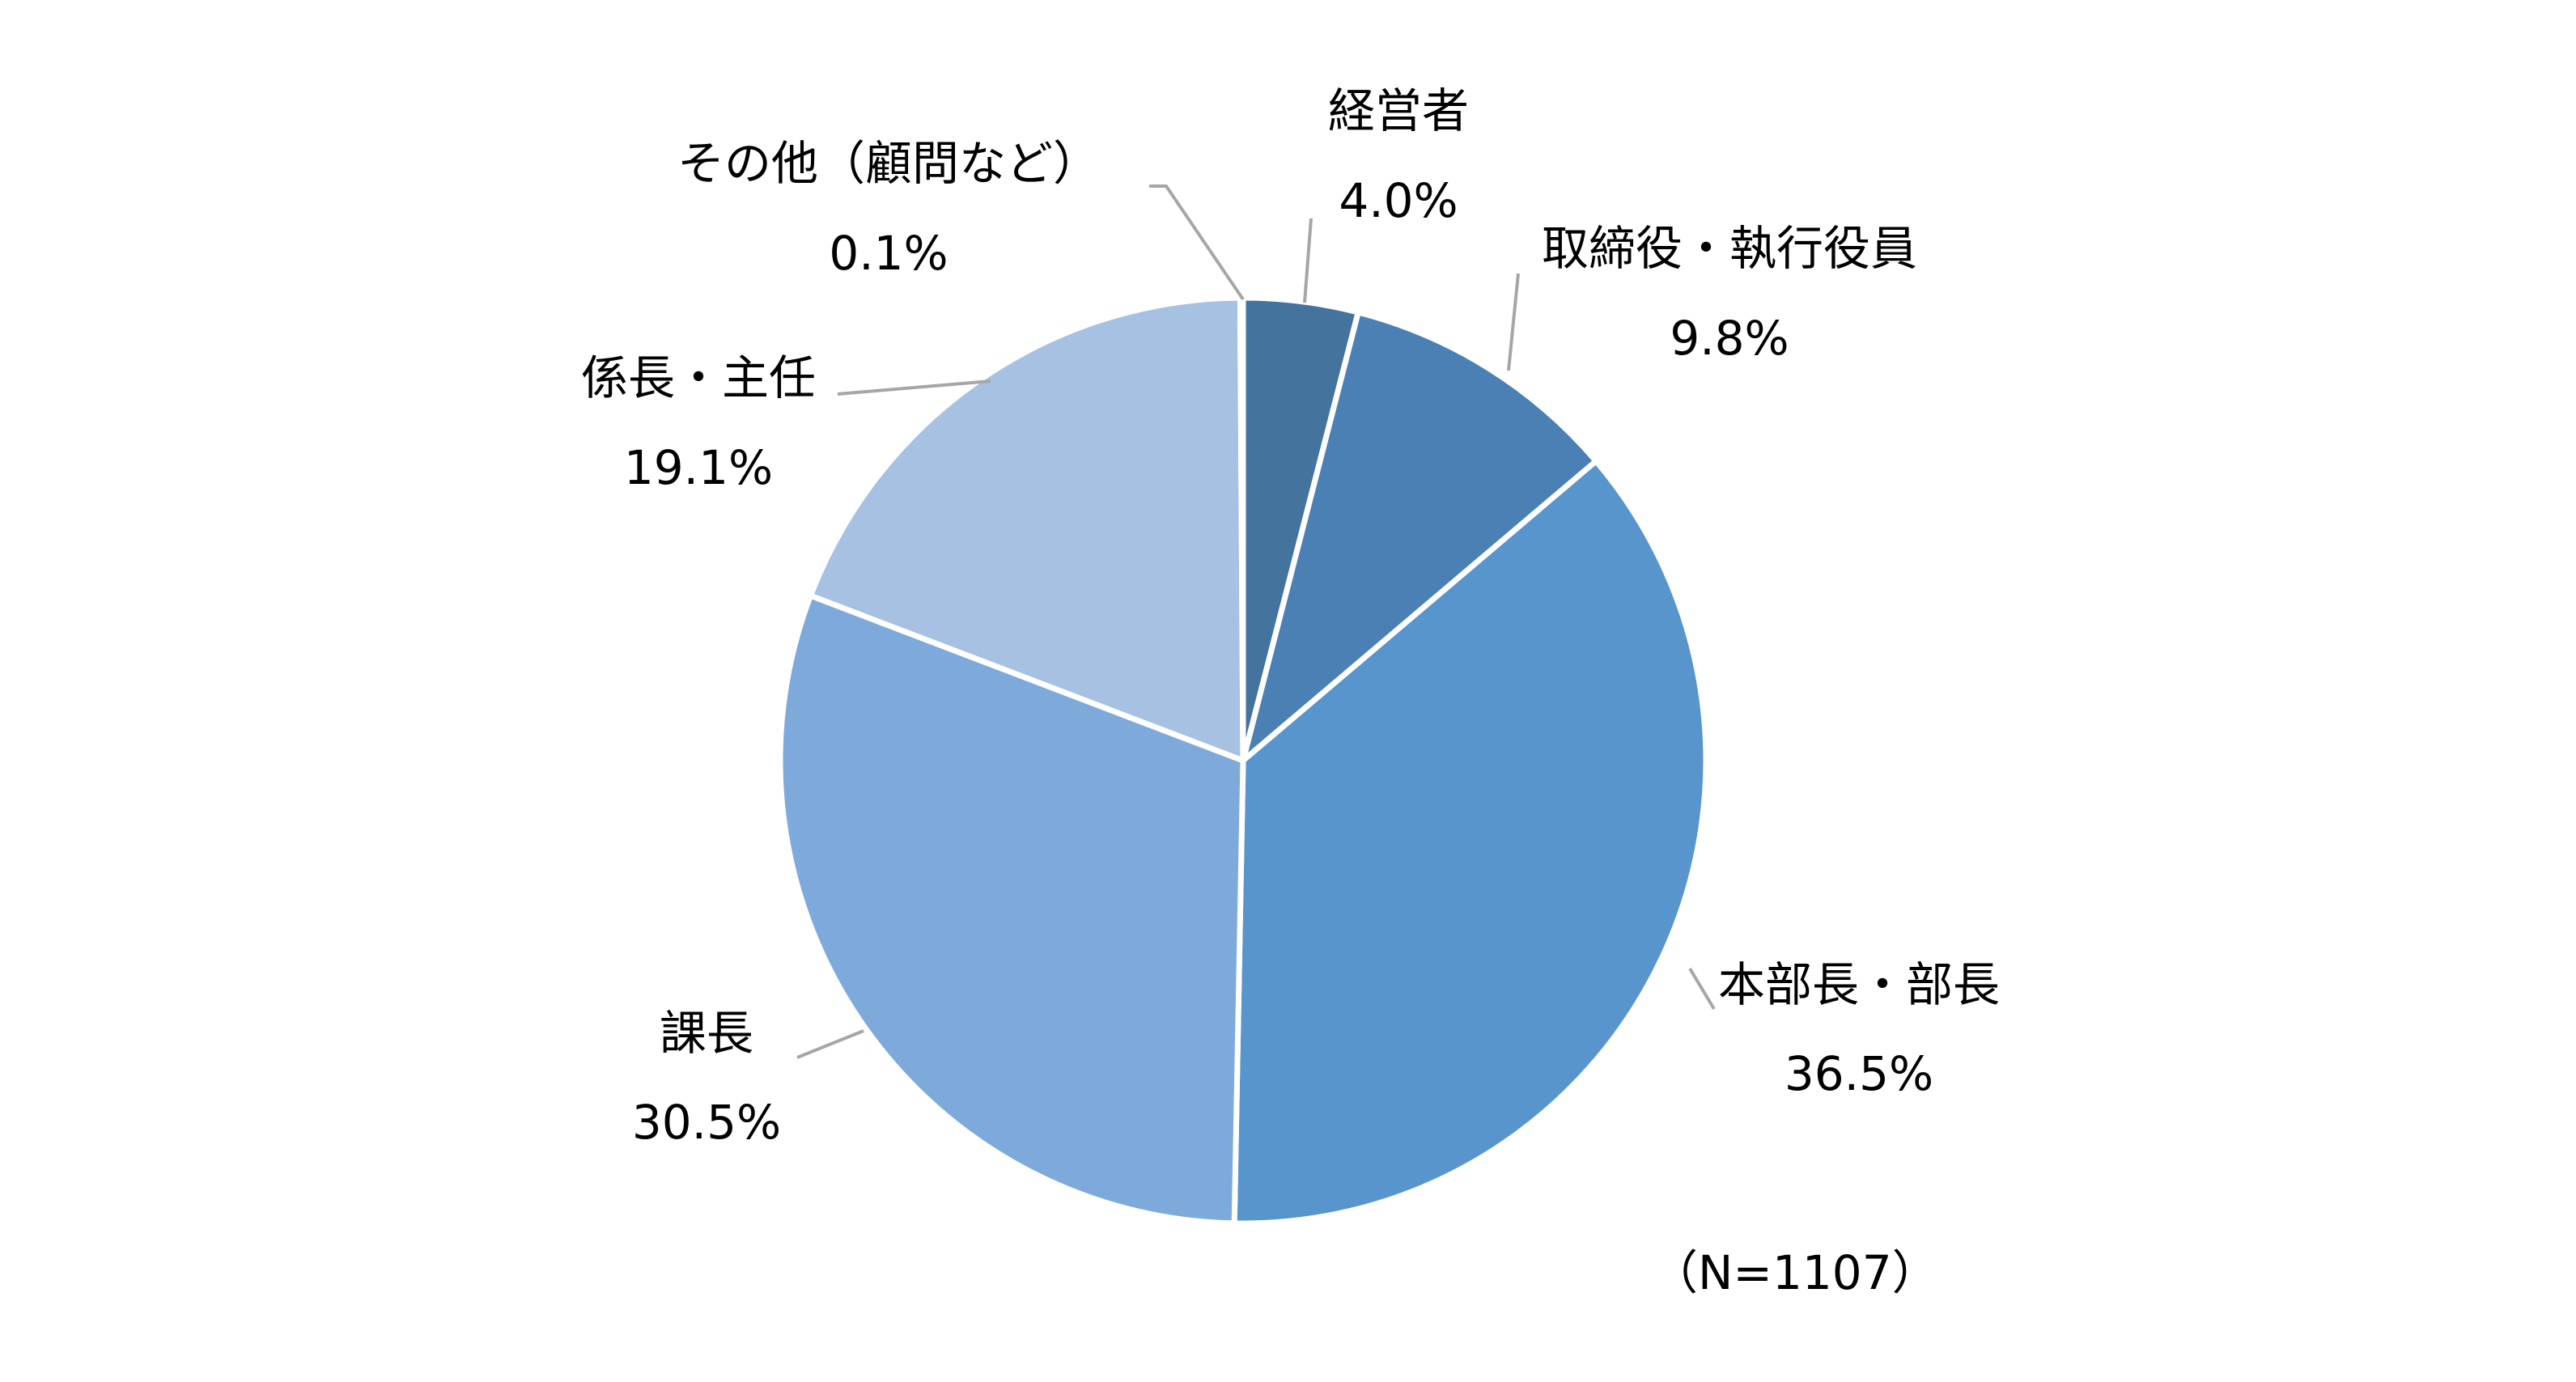  Describe the element at coordinates (1308, 260) in the screenshot. I see `slice-1-leader-line` at that location.